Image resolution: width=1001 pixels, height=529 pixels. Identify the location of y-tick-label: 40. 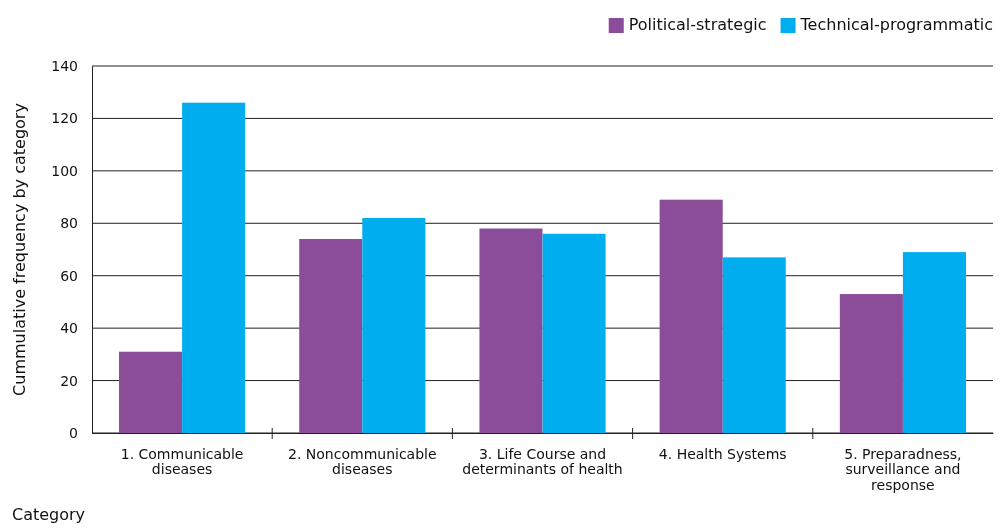
(69, 328).